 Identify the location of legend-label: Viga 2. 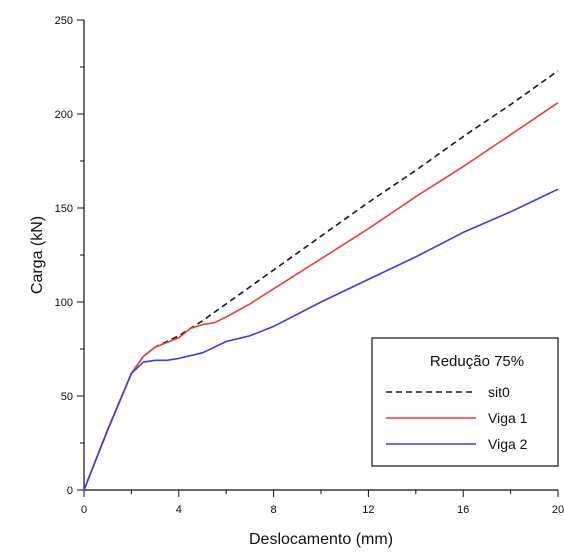
(508, 444).